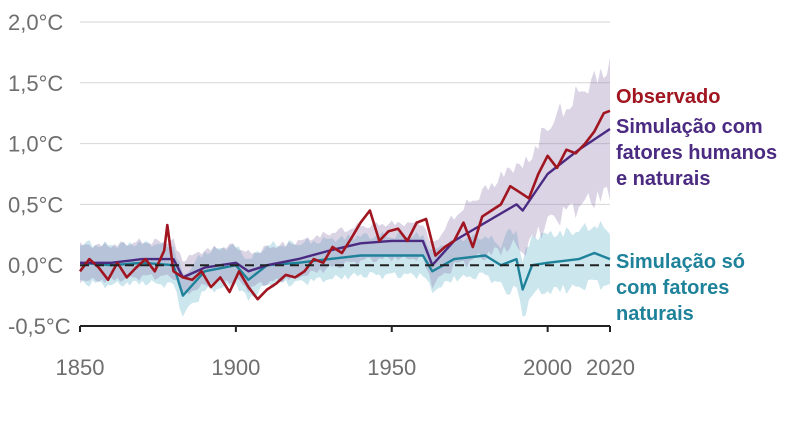 The image size is (800, 430). What do you see at coordinates (655, 314) in the screenshot?
I see `label-natural-only-line-3: naturais` at bounding box center [655, 314].